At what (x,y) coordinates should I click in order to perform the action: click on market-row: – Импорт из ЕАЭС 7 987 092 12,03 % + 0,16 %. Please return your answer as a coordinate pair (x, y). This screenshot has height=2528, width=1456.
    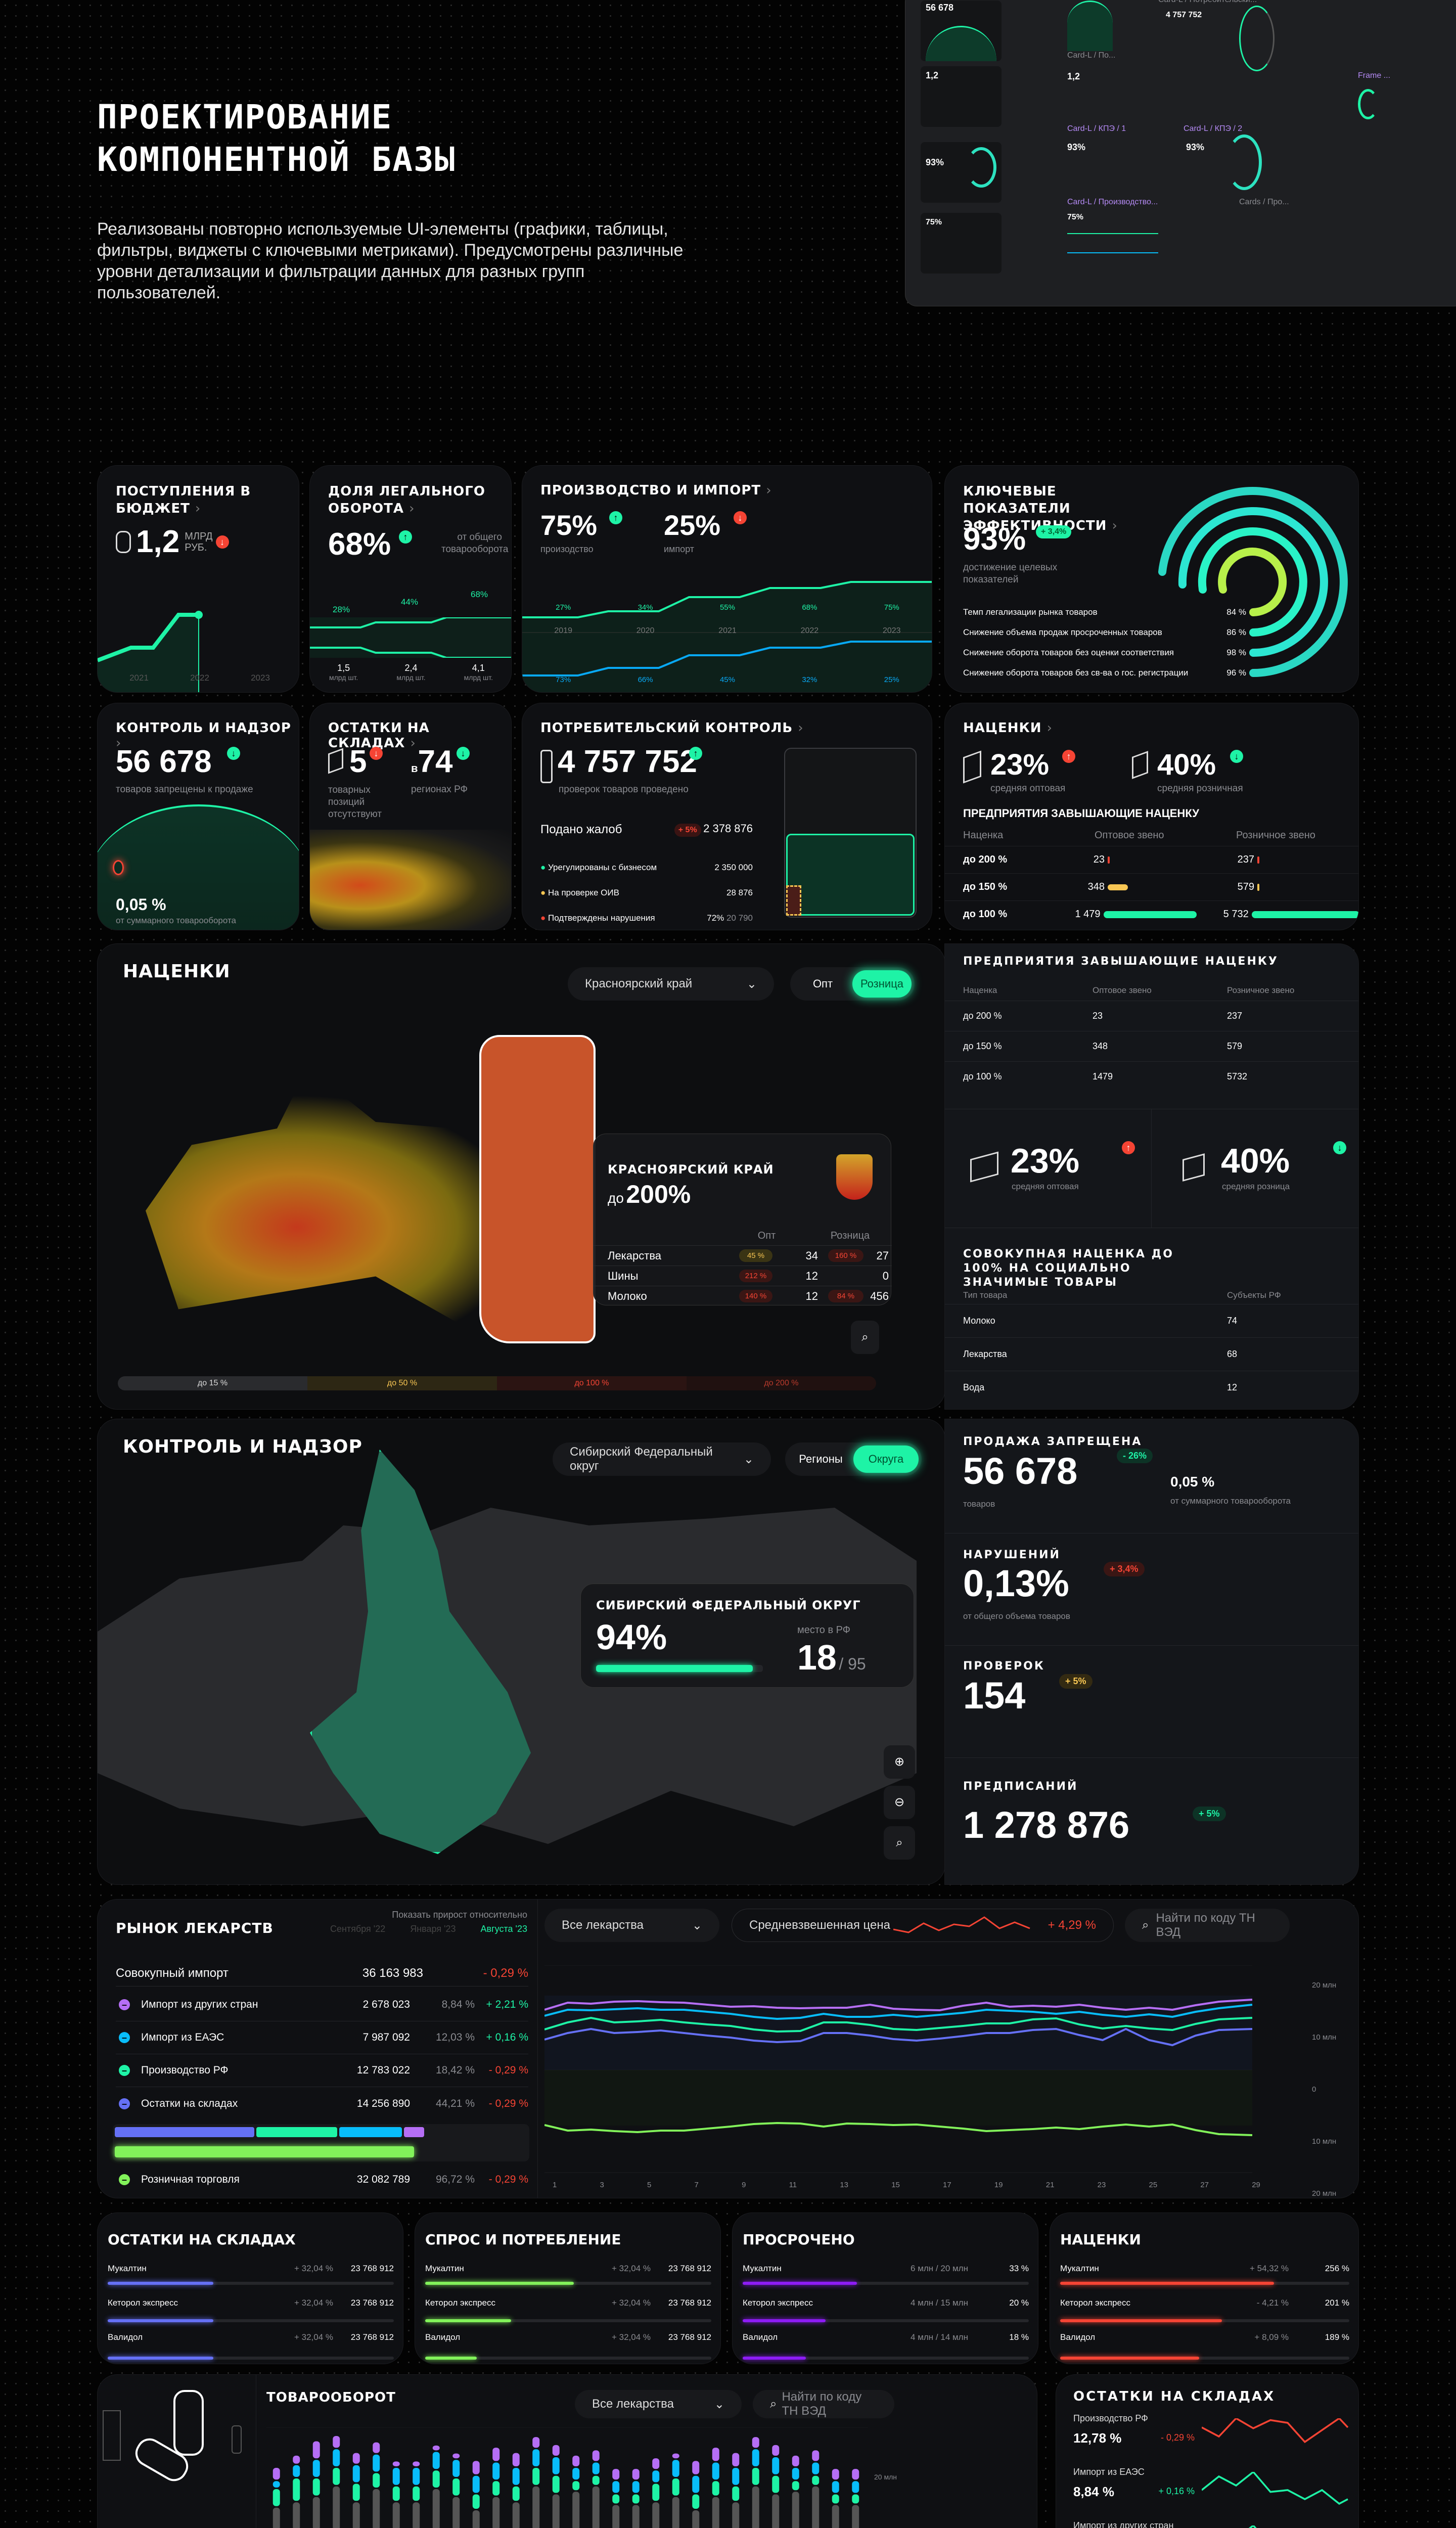
    Looking at the image, I should click on (322, 2038).